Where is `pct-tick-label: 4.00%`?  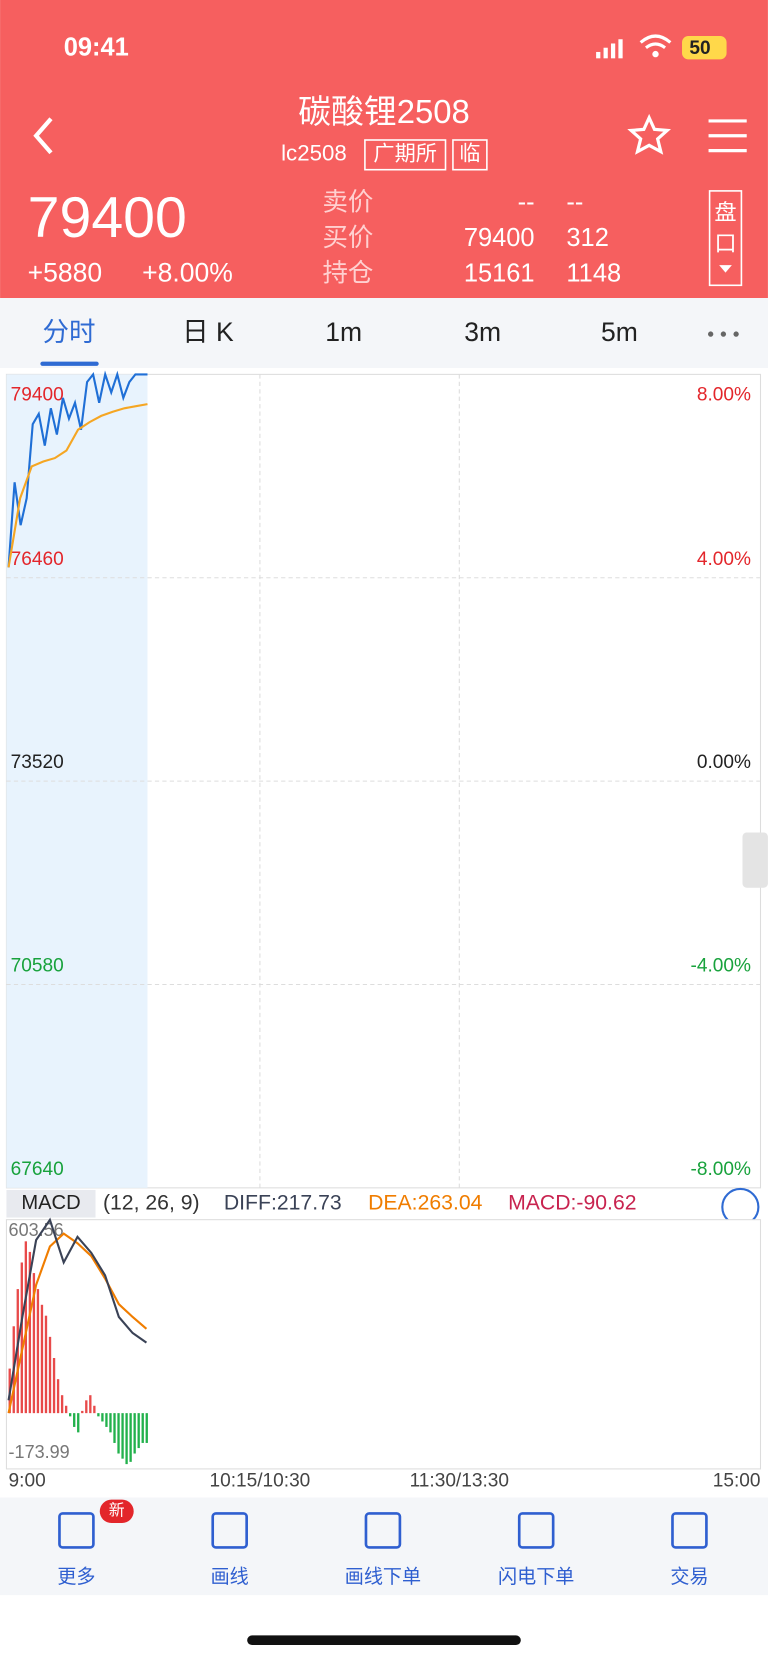
pct-tick-label: 4.00% is located at coordinates (724, 559).